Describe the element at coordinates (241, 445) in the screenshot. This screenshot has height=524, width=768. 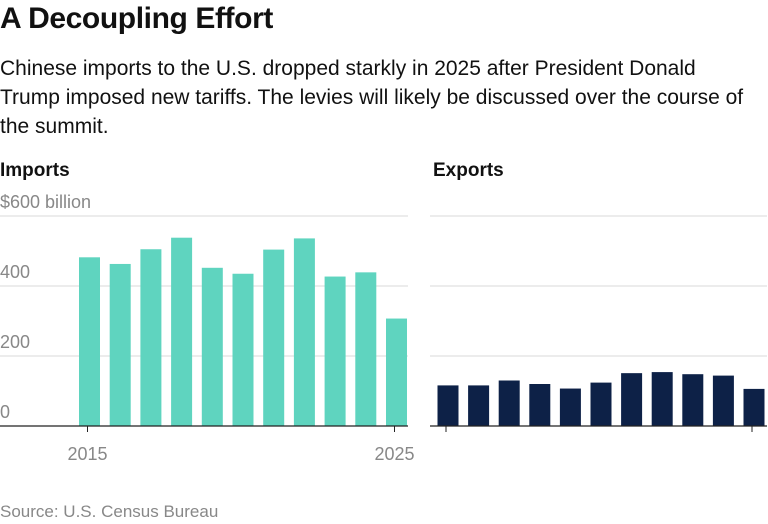
I see `imports-x-ticks: 2015 2025` at that location.